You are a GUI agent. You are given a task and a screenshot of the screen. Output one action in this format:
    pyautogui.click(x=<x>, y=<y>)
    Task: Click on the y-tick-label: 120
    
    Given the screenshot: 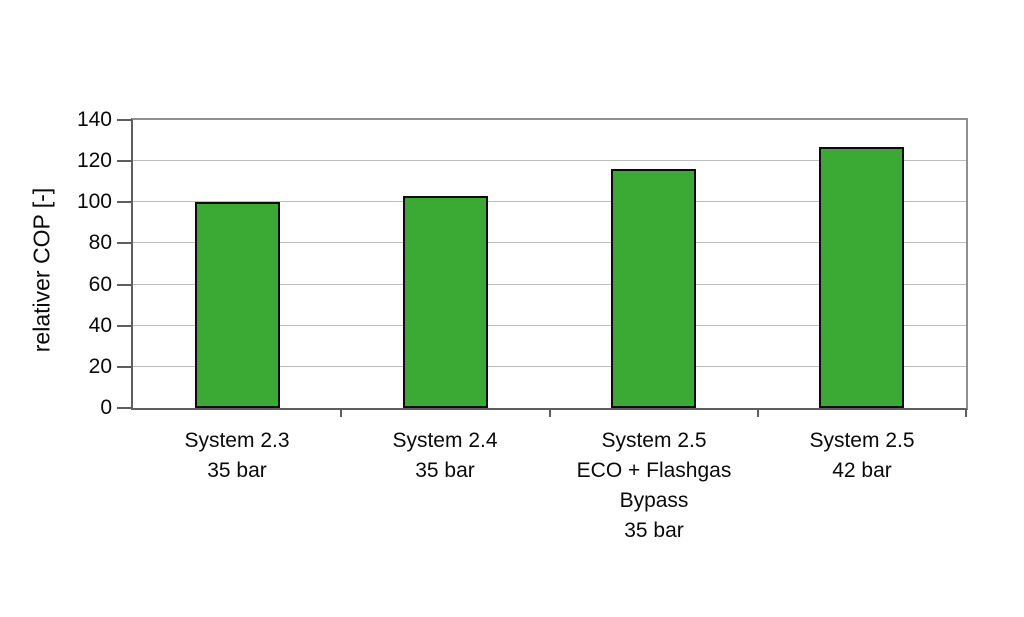 What is the action you would take?
    pyautogui.click(x=94, y=161)
    